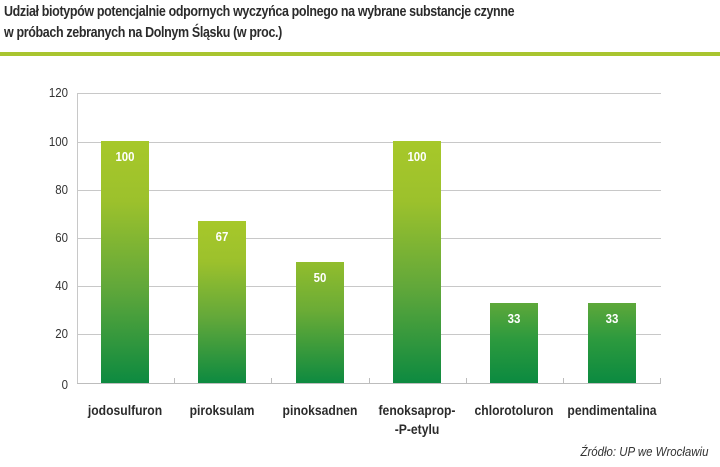  What do you see at coordinates (514, 410) in the screenshot?
I see `x-label-chlorotoluron: chlorotoluron` at bounding box center [514, 410].